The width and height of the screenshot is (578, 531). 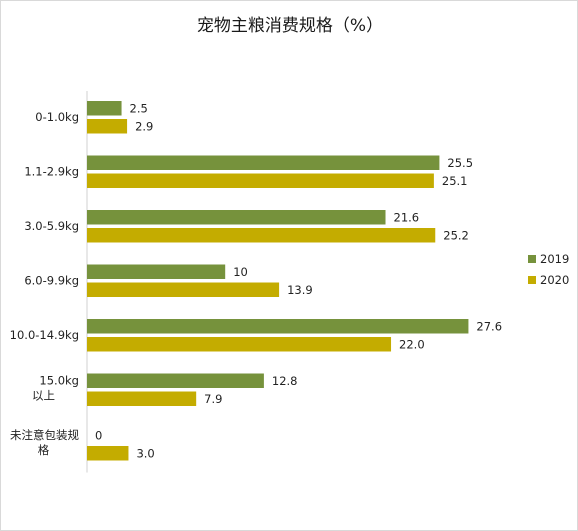 What do you see at coordinates (412, 344) in the screenshot?
I see `data-label-2020: 22.0` at bounding box center [412, 344].